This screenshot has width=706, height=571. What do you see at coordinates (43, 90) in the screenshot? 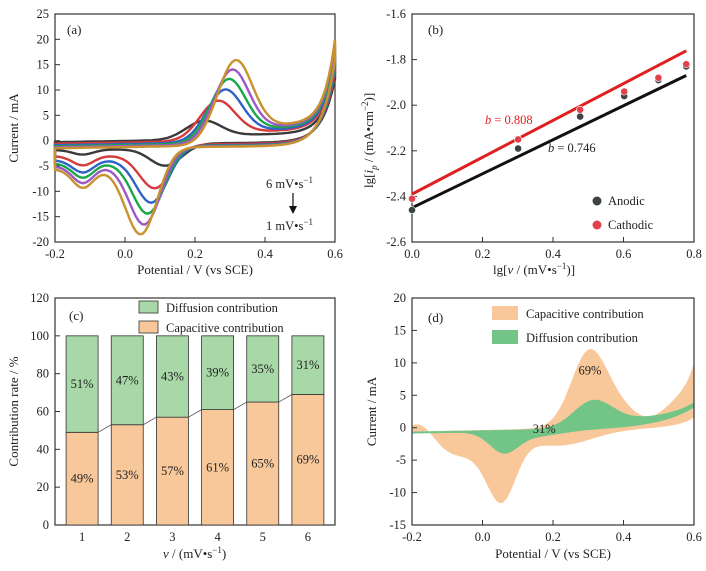
I see `panel-a-ytick-label: 10` at bounding box center [43, 90].